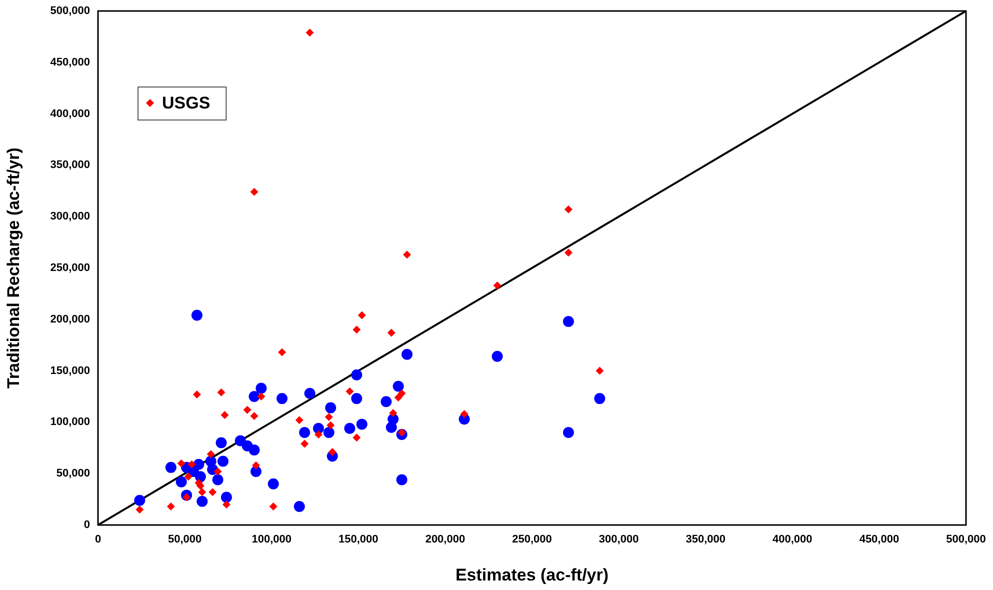 The width and height of the screenshot is (993, 590). I want to click on x-tick-label: 400,000, so click(792, 540).